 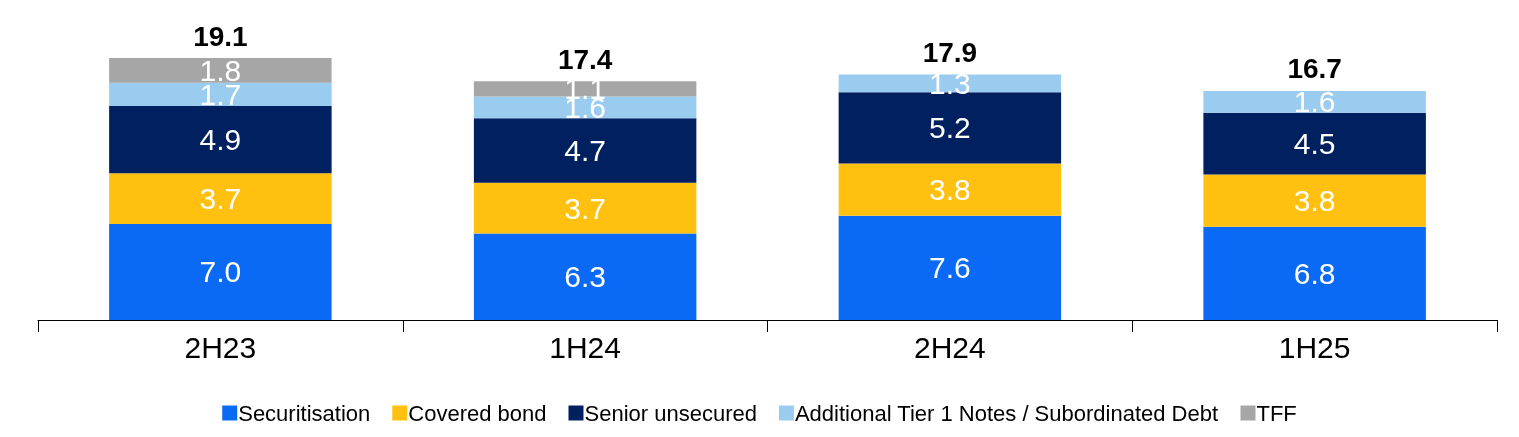 I want to click on data-label: 6.3, so click(x=585, y=277).